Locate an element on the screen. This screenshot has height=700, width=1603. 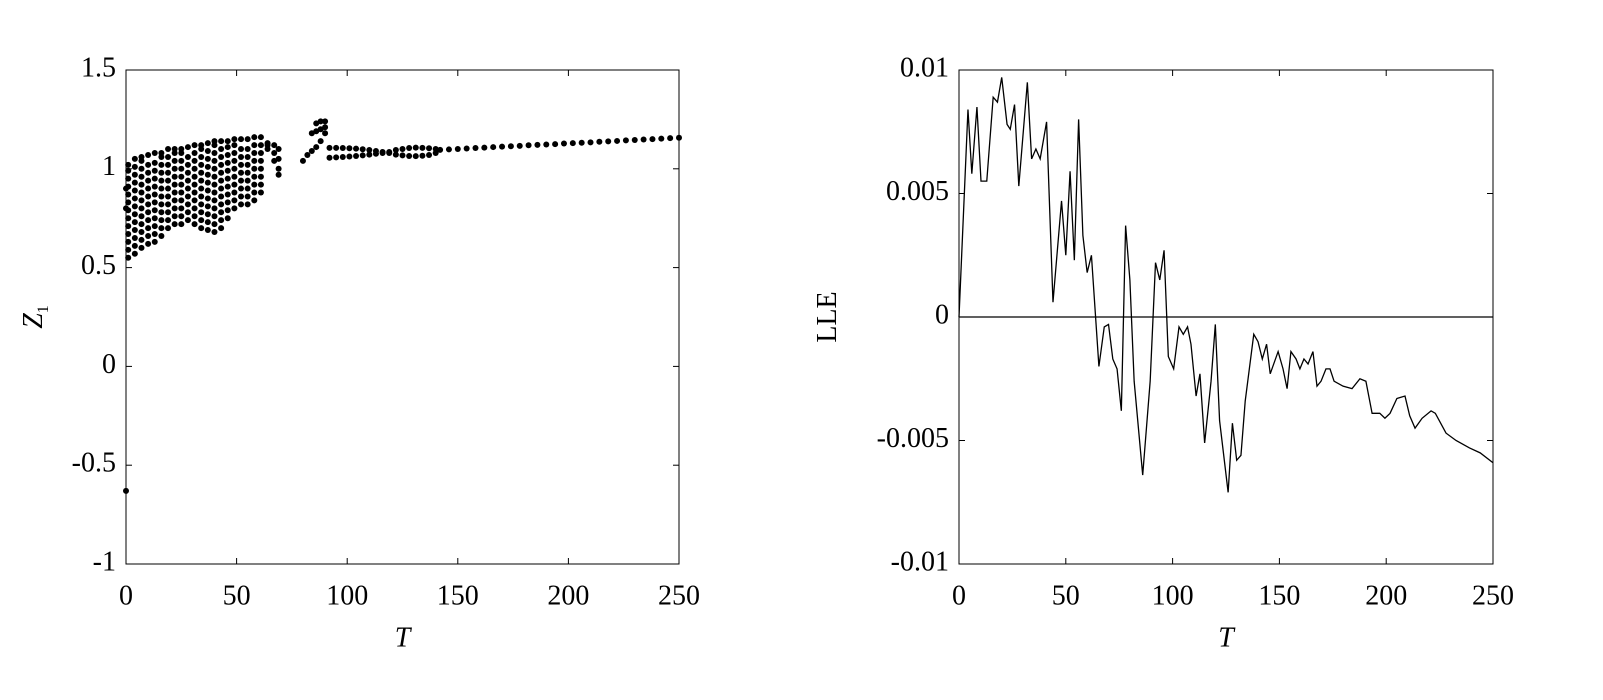
y-tick-label: 0.5 is located at coordinates (98, 265).